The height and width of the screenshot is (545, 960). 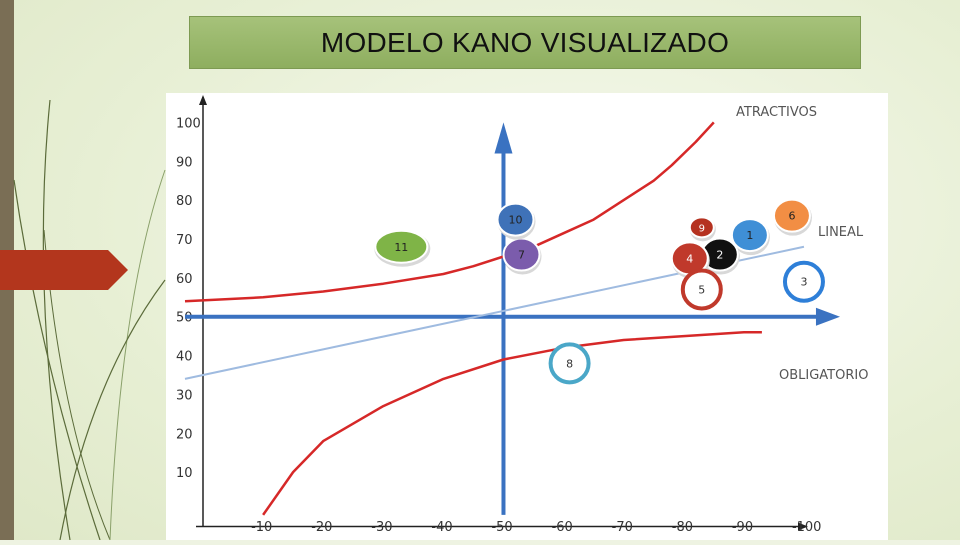 I want to click on x-axis-arrow, so click(x=803, y=526).